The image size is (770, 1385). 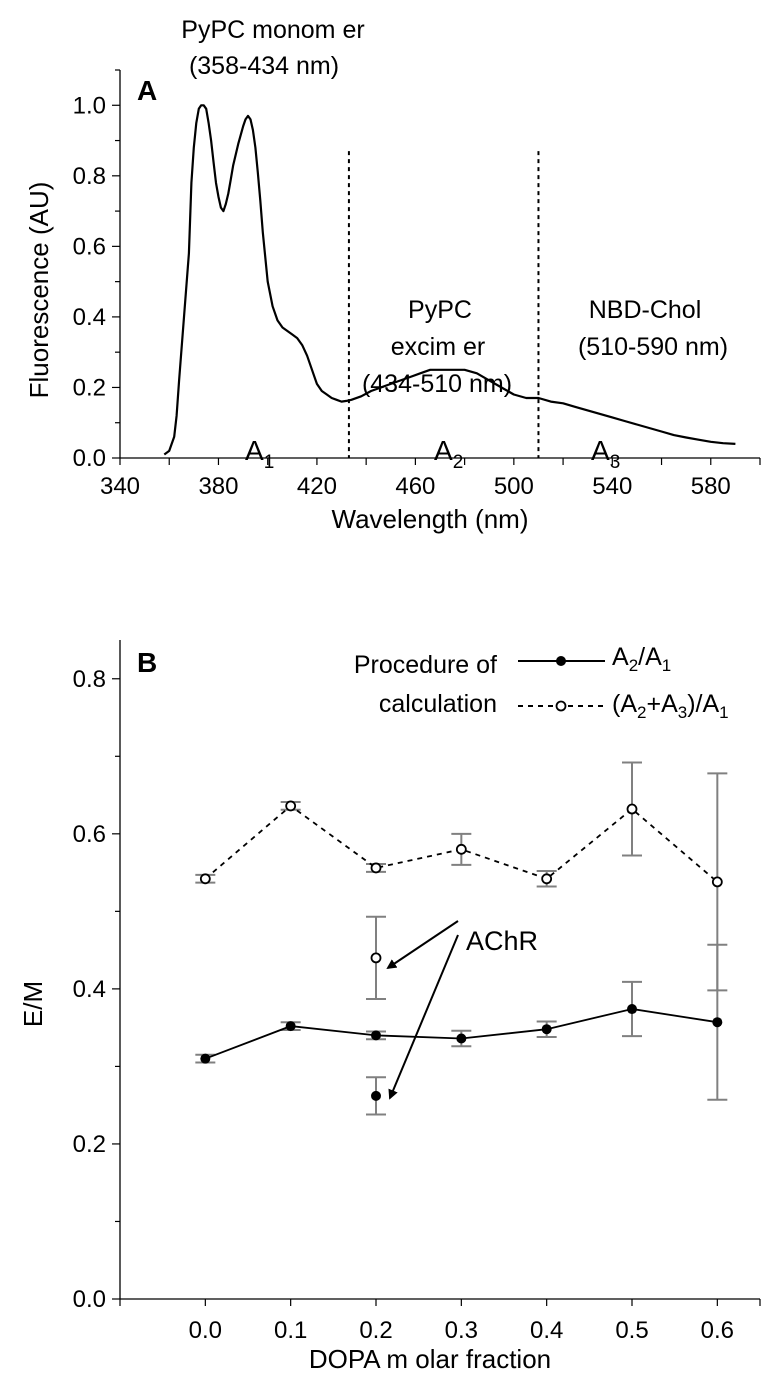 I want to click on x-tick-label-a: 540, so click(x=612, y=486).